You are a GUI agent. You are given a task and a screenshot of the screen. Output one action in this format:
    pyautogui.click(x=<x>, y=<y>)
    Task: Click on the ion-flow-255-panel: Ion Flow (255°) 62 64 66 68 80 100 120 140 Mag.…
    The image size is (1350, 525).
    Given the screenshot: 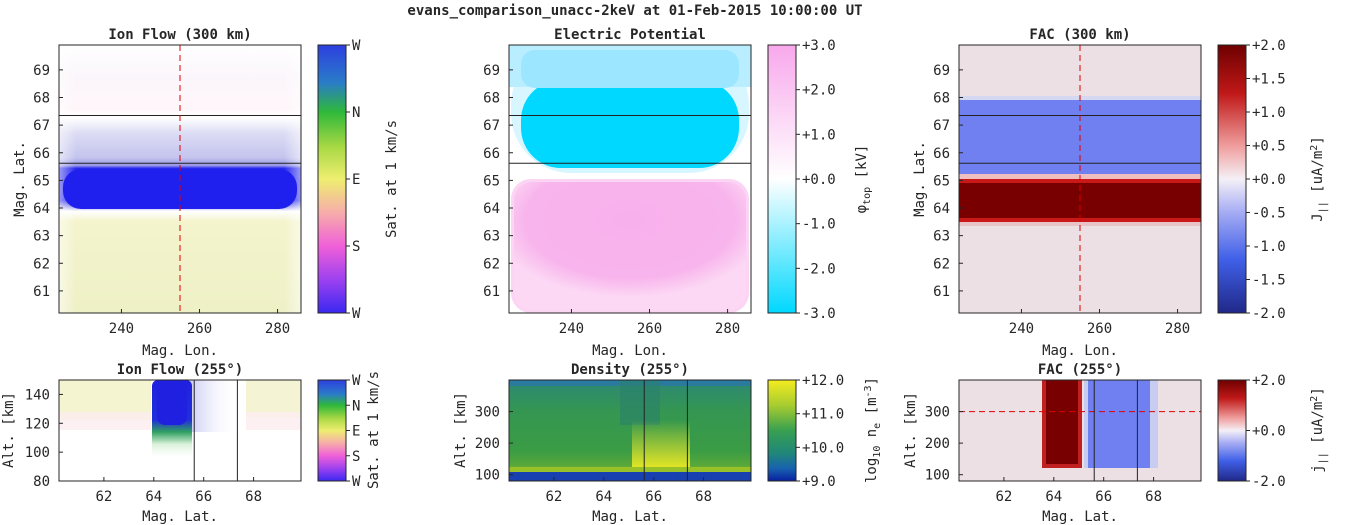 What is the action you would take?
    pyautogui.click(x=191, y=443)
    